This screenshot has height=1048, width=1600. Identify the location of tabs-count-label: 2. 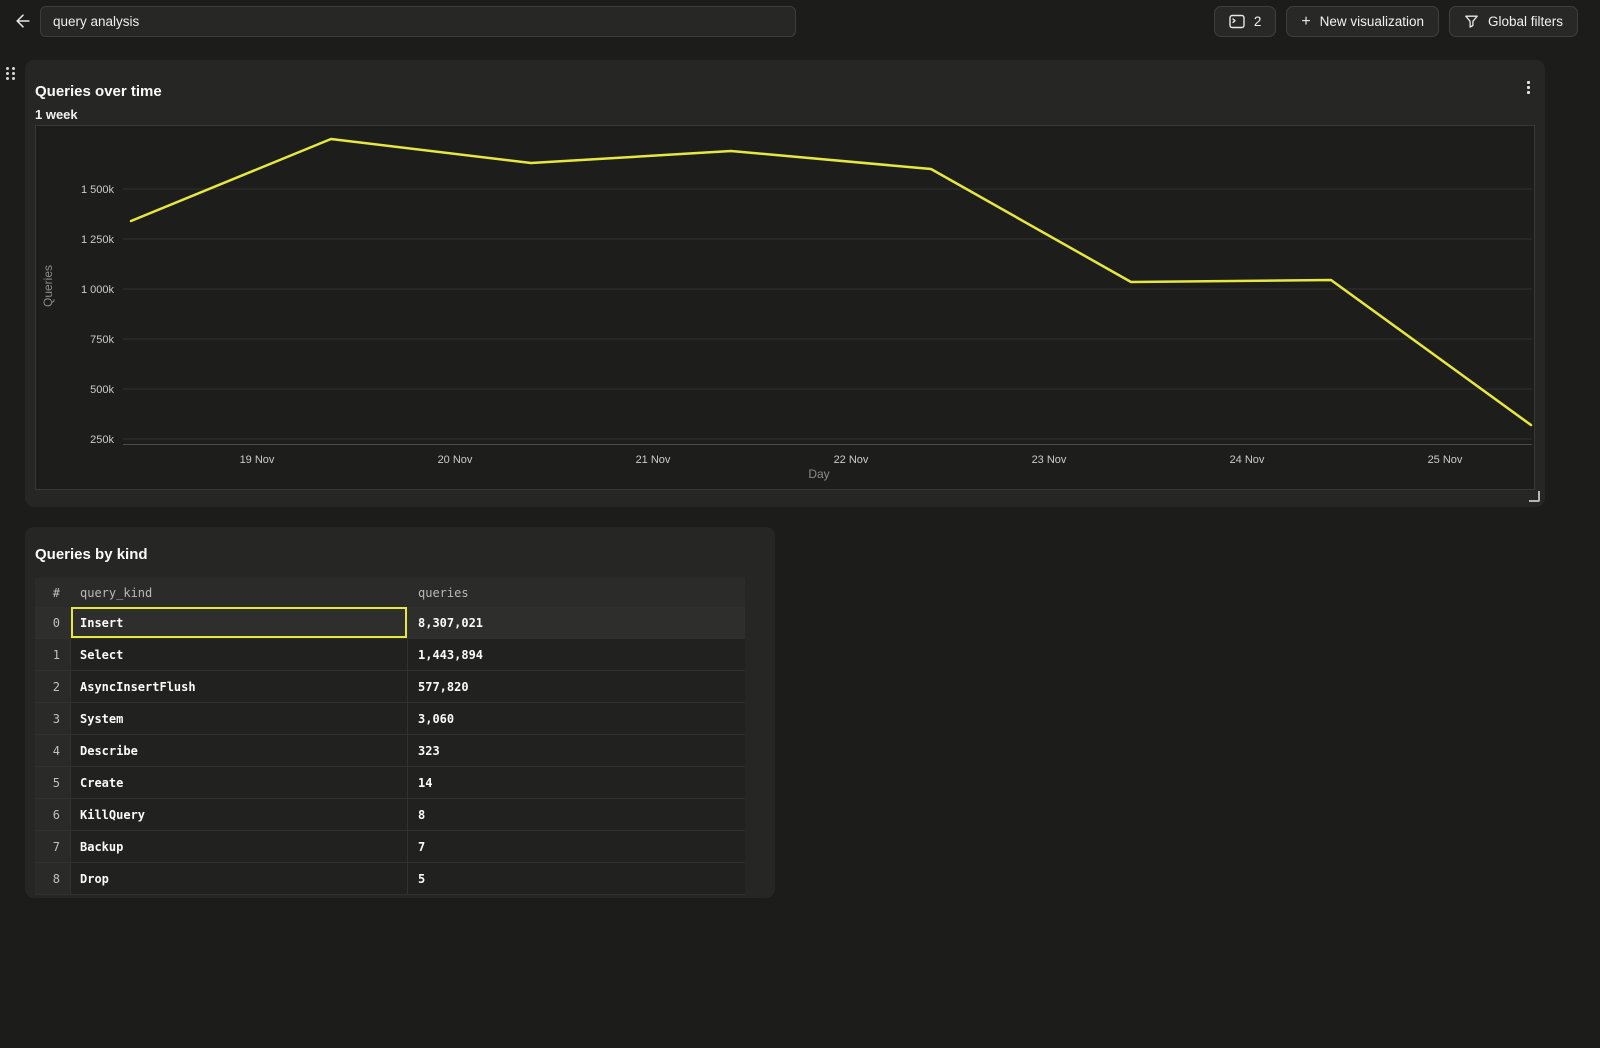
(1257, 21).